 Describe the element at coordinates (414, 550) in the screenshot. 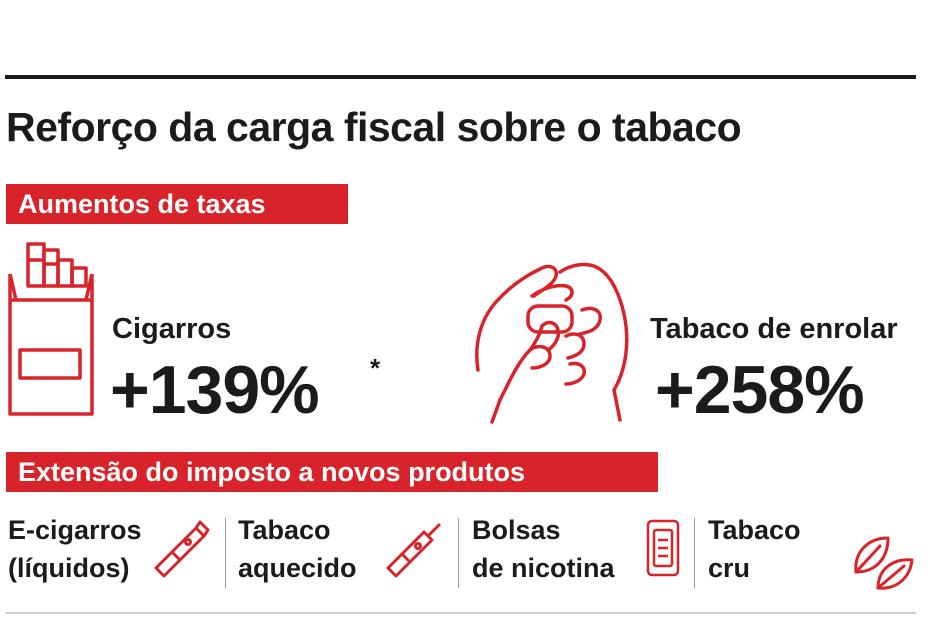

I see `heated-tobacco-icon` at that location.